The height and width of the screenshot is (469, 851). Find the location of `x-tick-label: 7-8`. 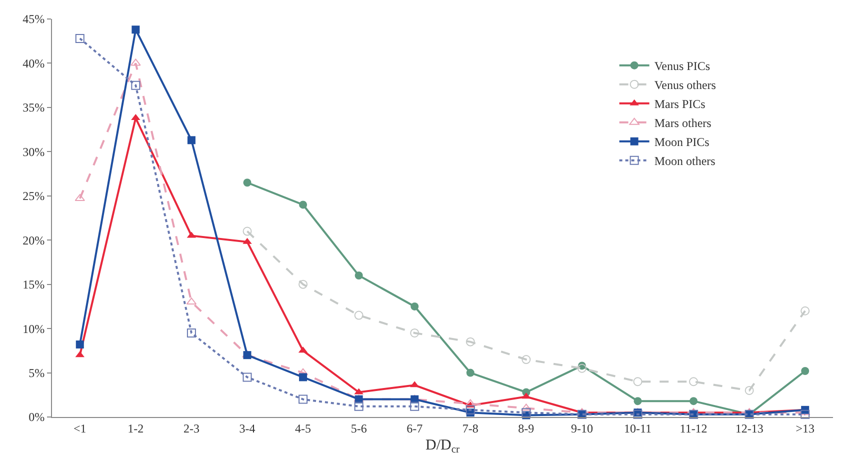

x-tick-label: 7-8 is located at coordinates (470, 428).